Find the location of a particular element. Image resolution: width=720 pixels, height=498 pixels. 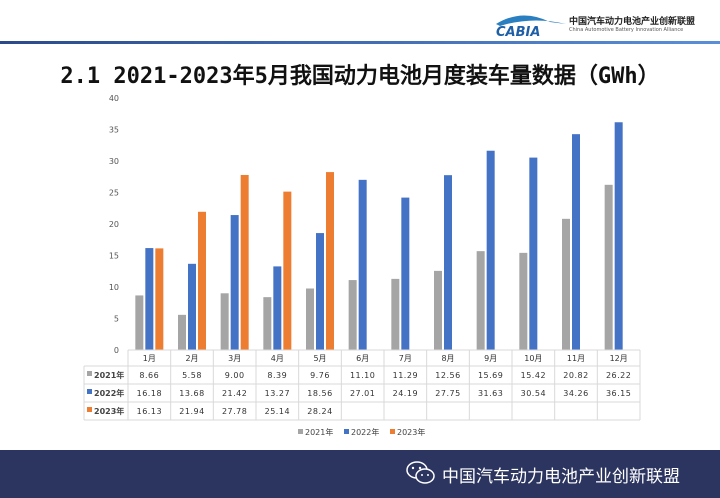

x-tick-label: 10月 is located at coordinates (533, 358).